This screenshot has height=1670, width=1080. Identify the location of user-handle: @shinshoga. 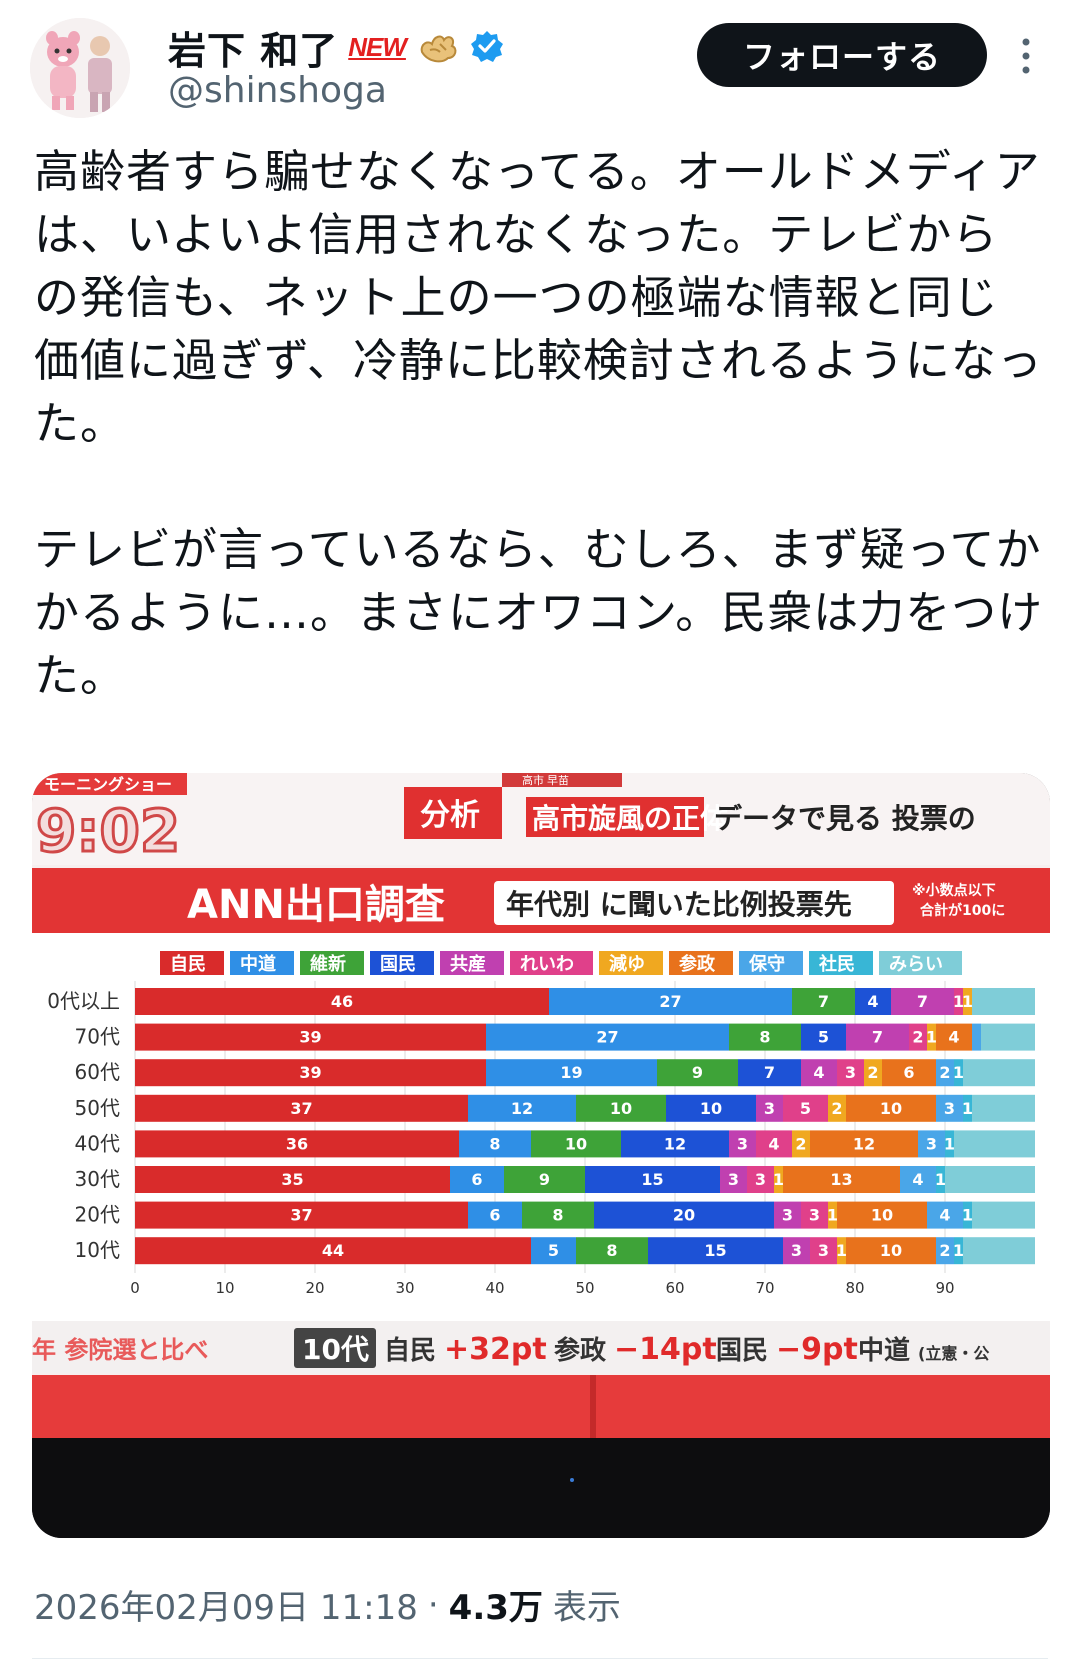
(277, 90).